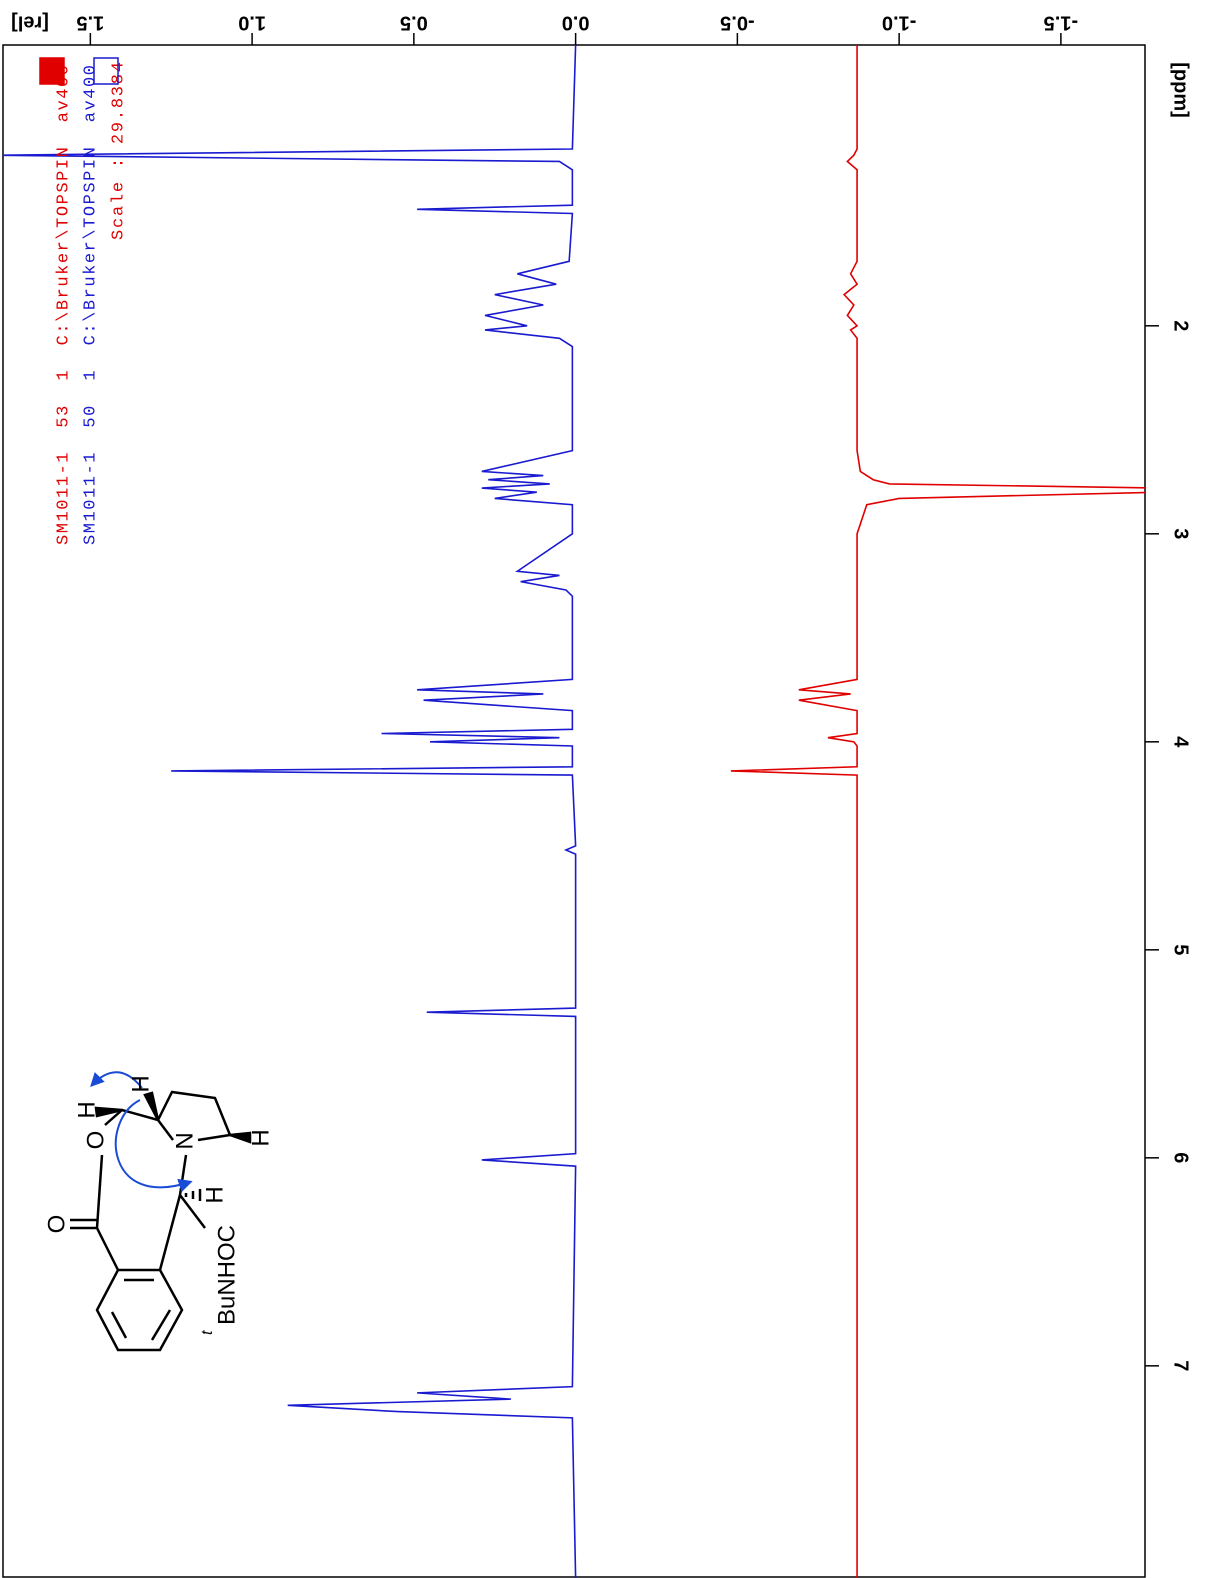 The image size is (1205, 1578). Describe the element at coordinates (63, 305) in the screenshot. I see `legend-label: SM1011-1 53 1 C:\Bruker\TOPSPIN av400` at that location.